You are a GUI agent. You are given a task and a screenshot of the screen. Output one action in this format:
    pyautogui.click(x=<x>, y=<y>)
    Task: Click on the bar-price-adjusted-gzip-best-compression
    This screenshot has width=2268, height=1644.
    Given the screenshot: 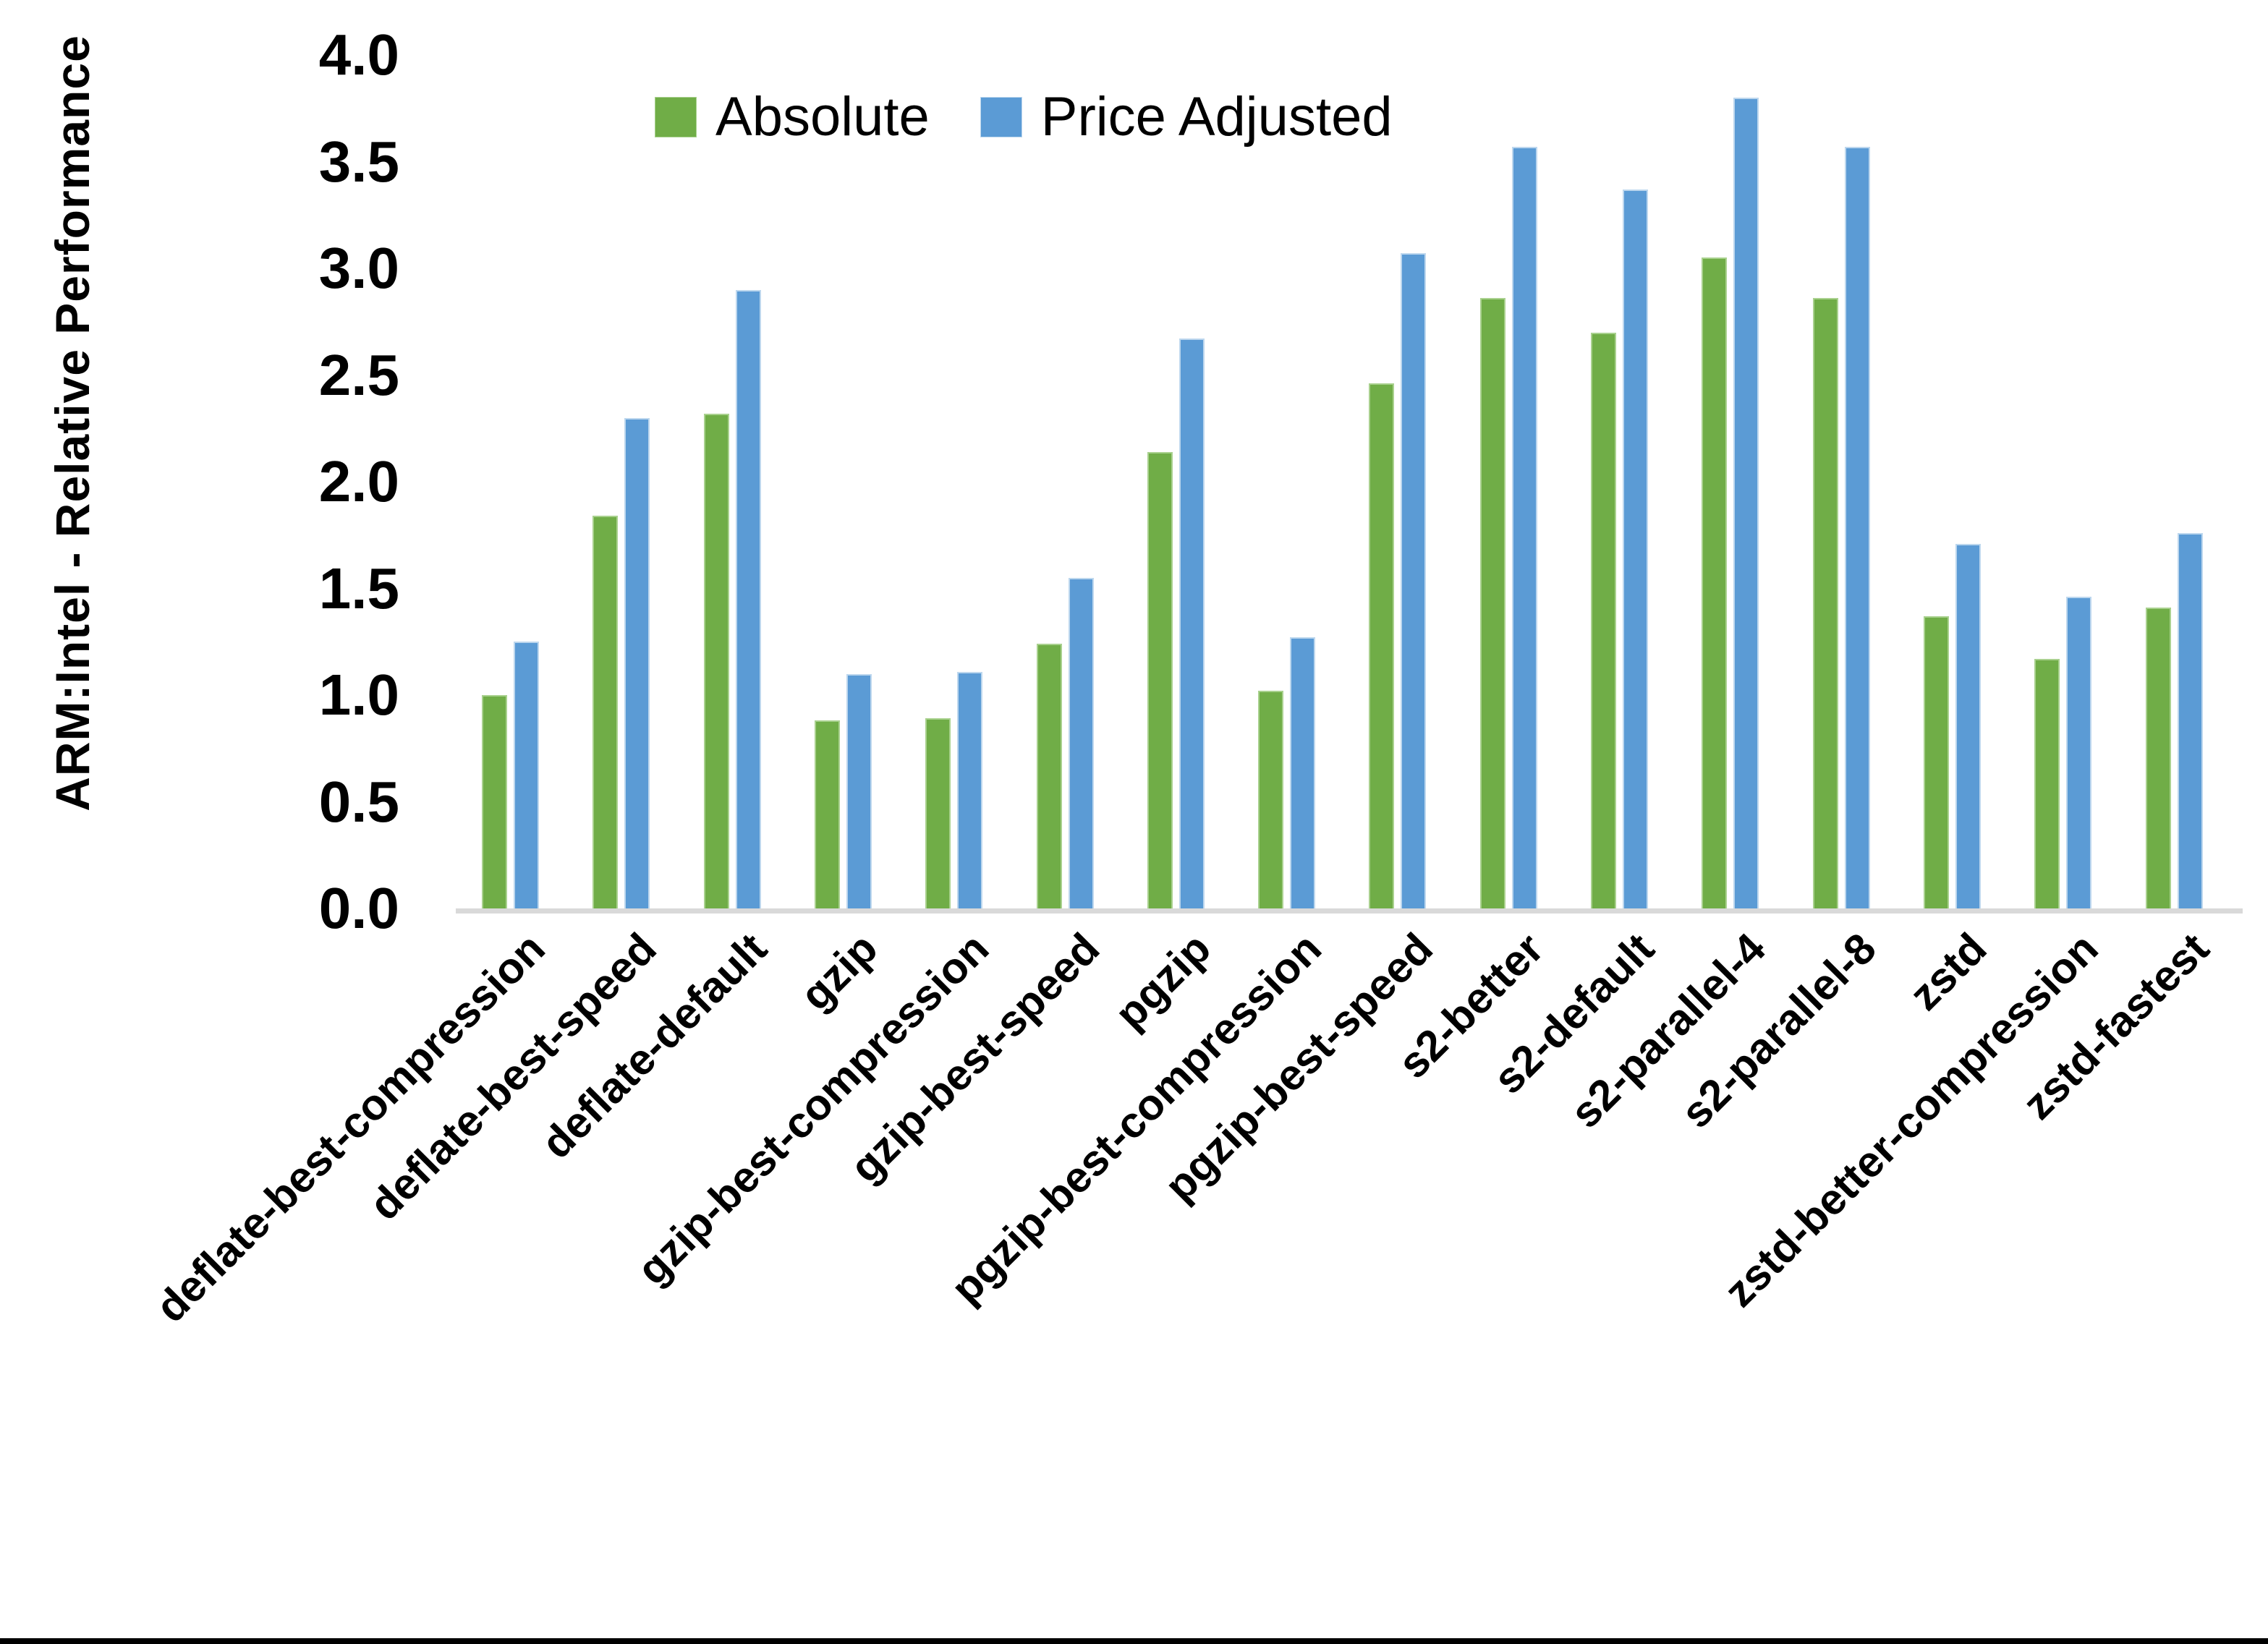 What is the action you would take?
    pyautogui.click(x=970, y=789)
    